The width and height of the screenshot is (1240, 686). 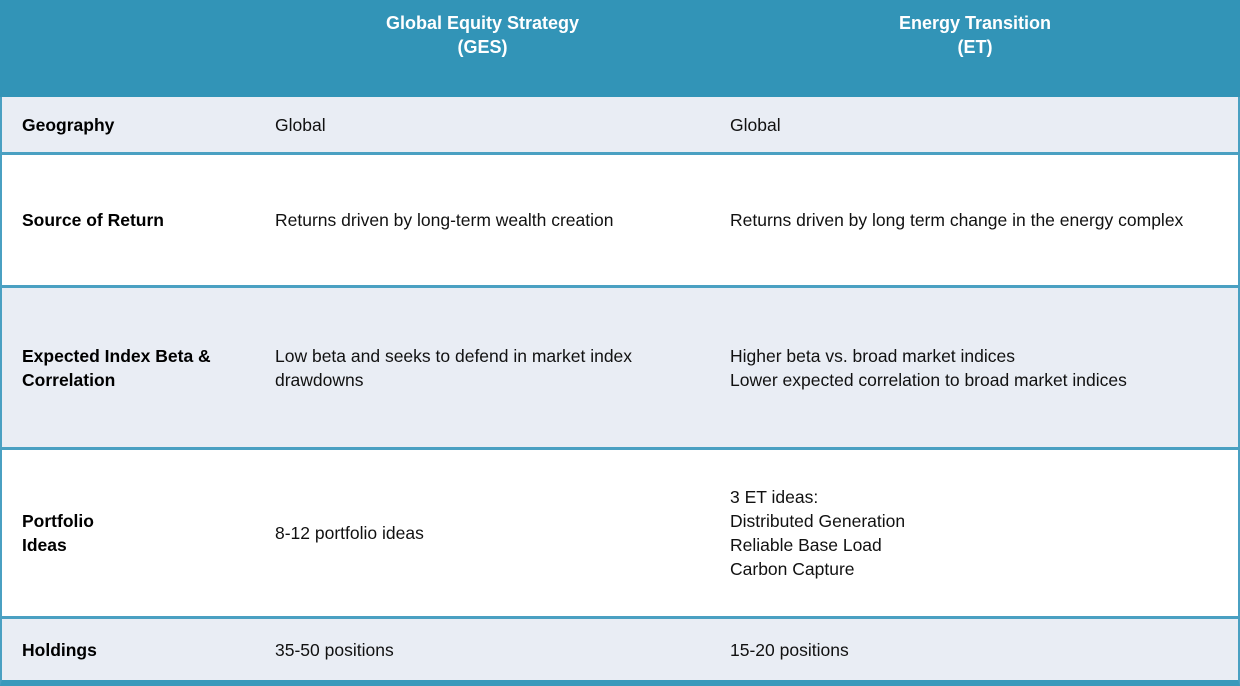 I want to click on row-label: Holdings, so click(x=128, y=649).